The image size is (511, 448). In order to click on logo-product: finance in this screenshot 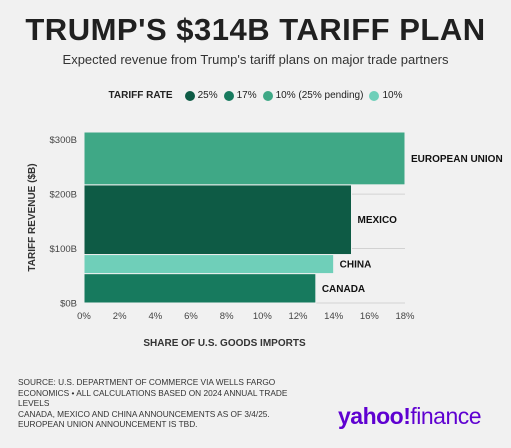, I will do `click(446, 416)`.